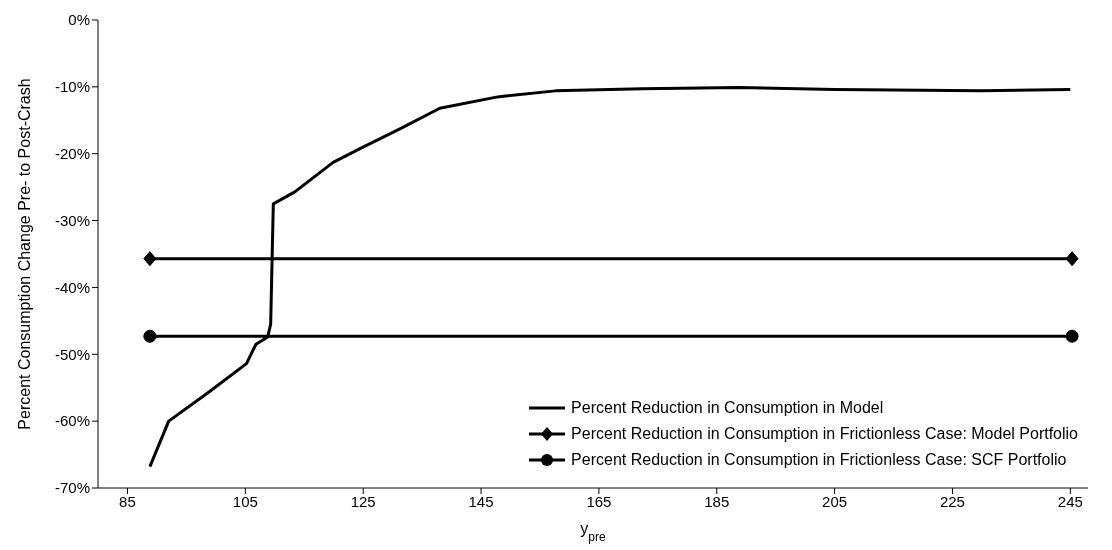 Image resolution: width=1112 pixels, height=550 pixels. I want to click on y-tick-label: -10%, so click(72, 87).